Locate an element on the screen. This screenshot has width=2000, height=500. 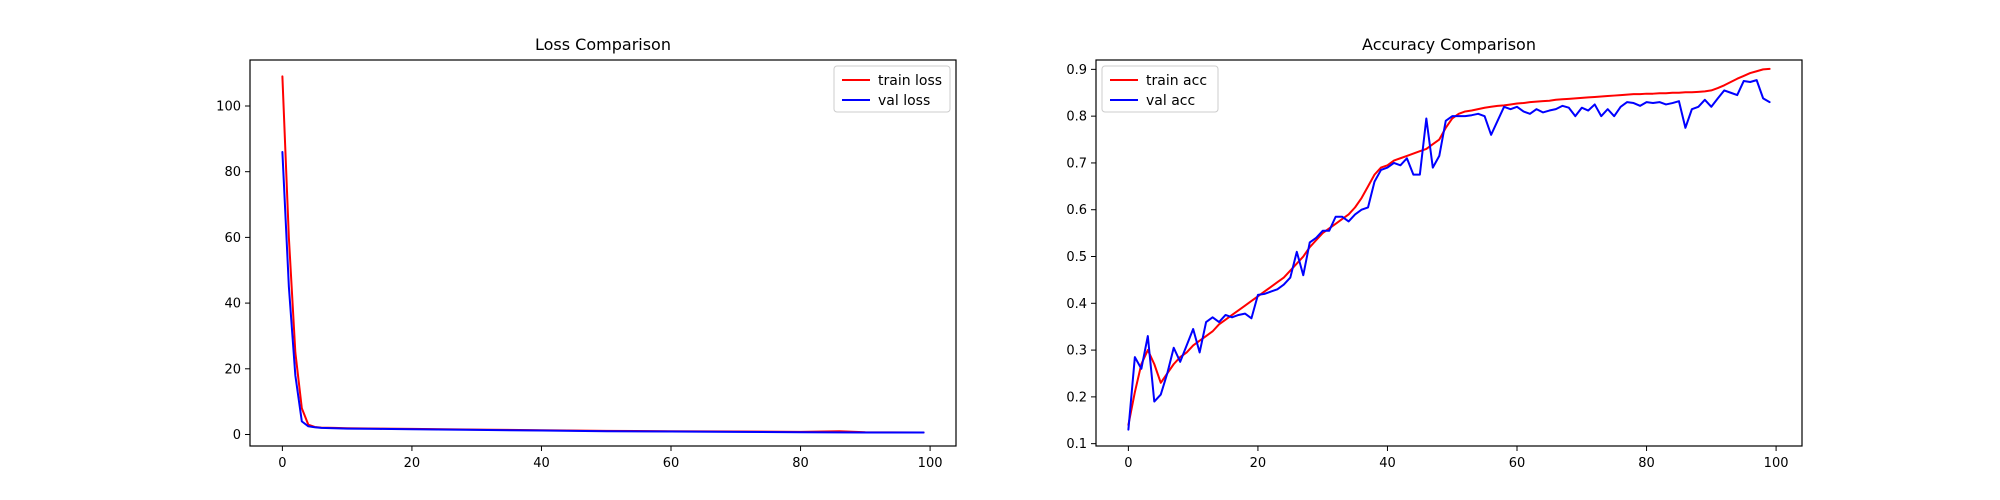
y-tick-label: 0.7 is located at coordinates (1076, 163).